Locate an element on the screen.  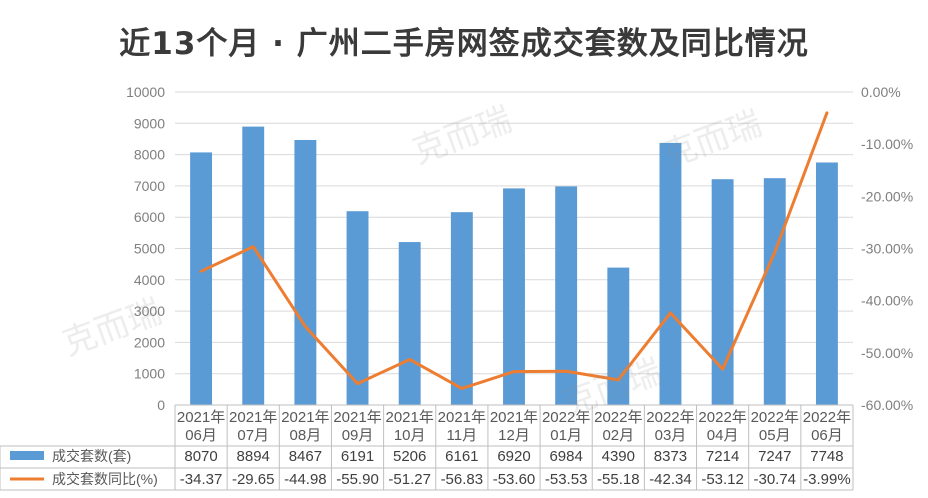
data-label: 7748 is located at coordinates (826, 456).